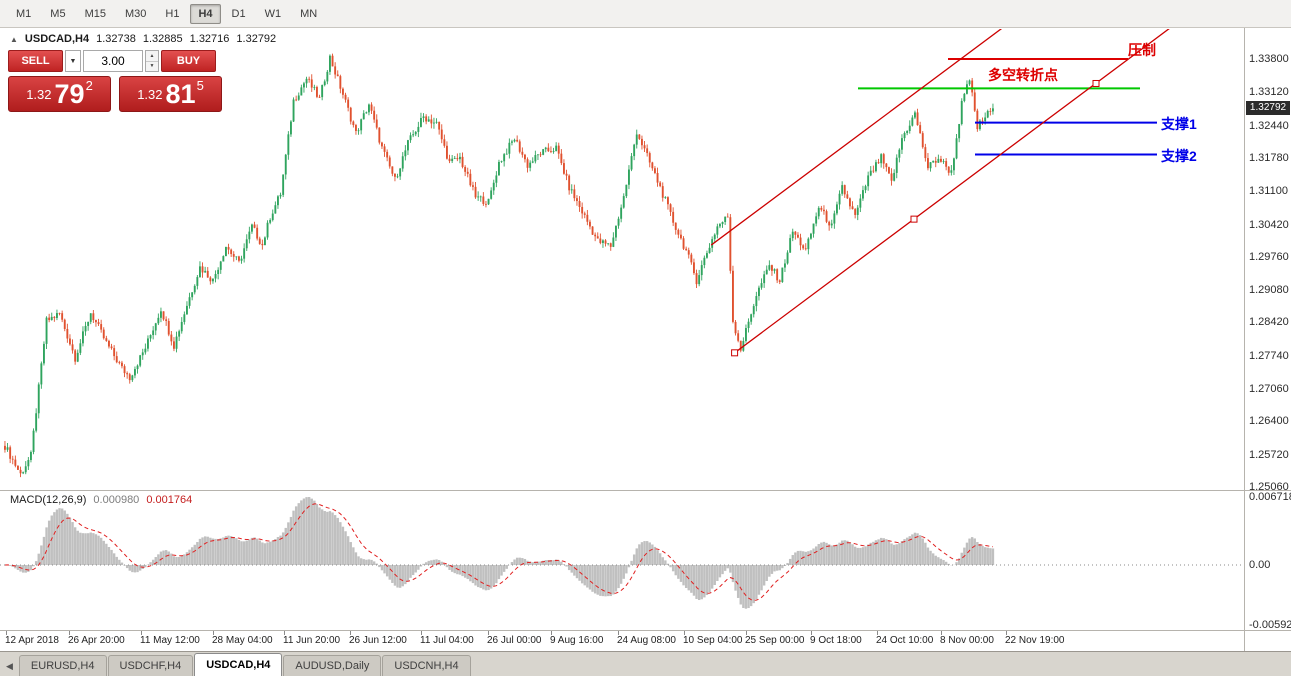 The image size is (1291, 676). What do you see at coordinates (152, 56) in the screenshot?
I see `volume-up-icon: ▲` at bounding box center [152, 56].